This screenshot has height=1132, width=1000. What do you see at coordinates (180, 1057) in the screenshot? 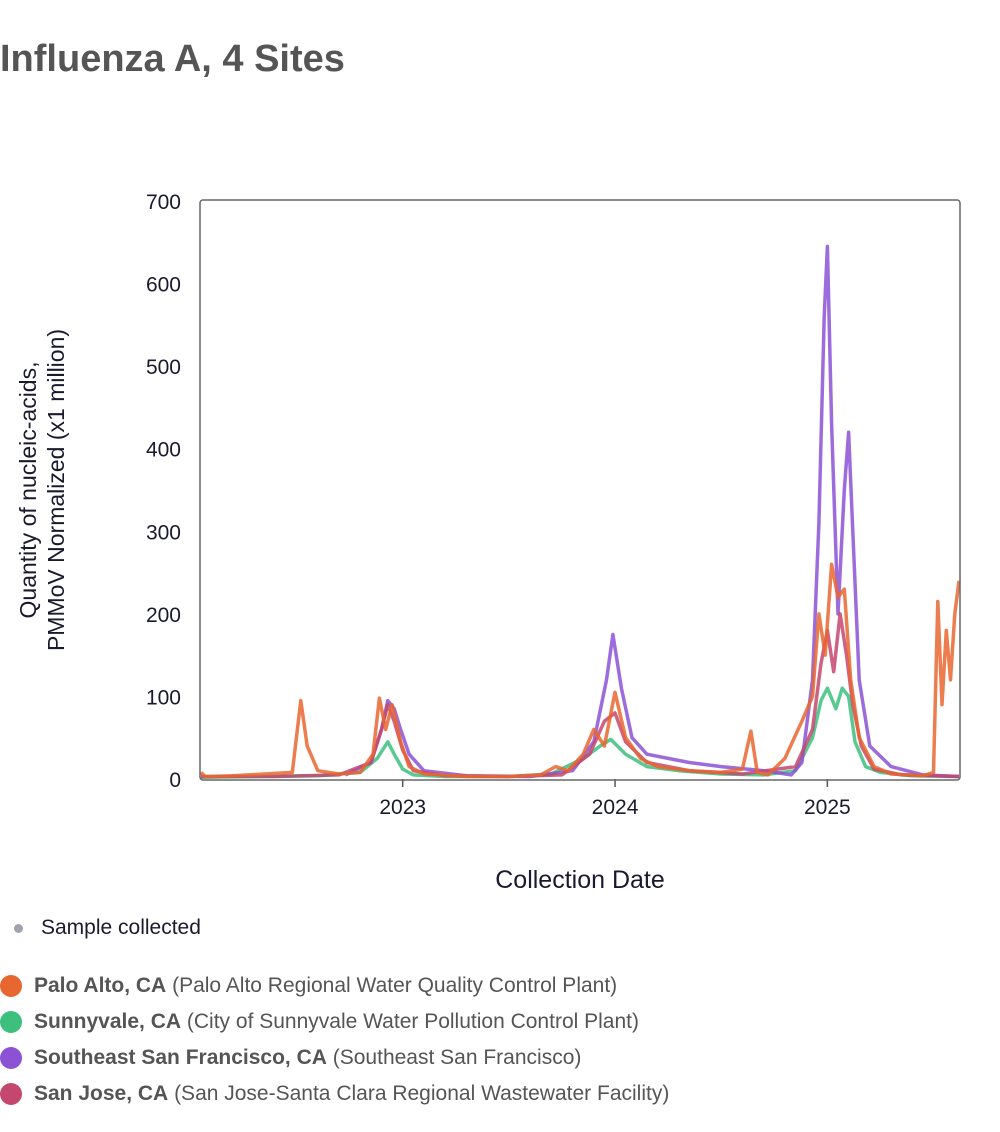
I see `legend-site-name: Southeast San Francisco, CA` at bounding box center [180, 1057].